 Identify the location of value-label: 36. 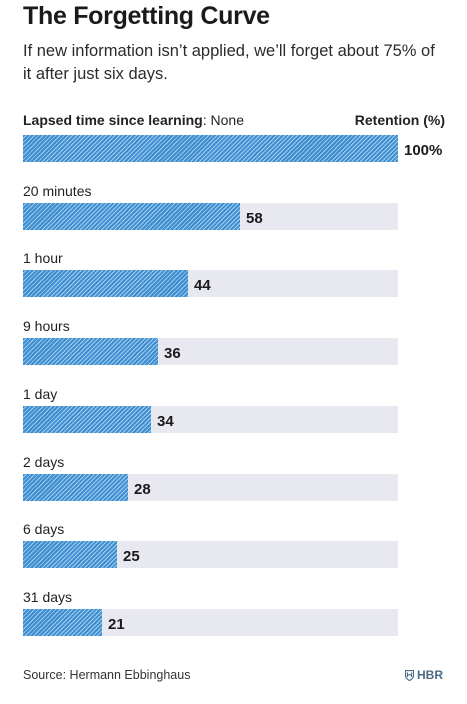
(172, 353).